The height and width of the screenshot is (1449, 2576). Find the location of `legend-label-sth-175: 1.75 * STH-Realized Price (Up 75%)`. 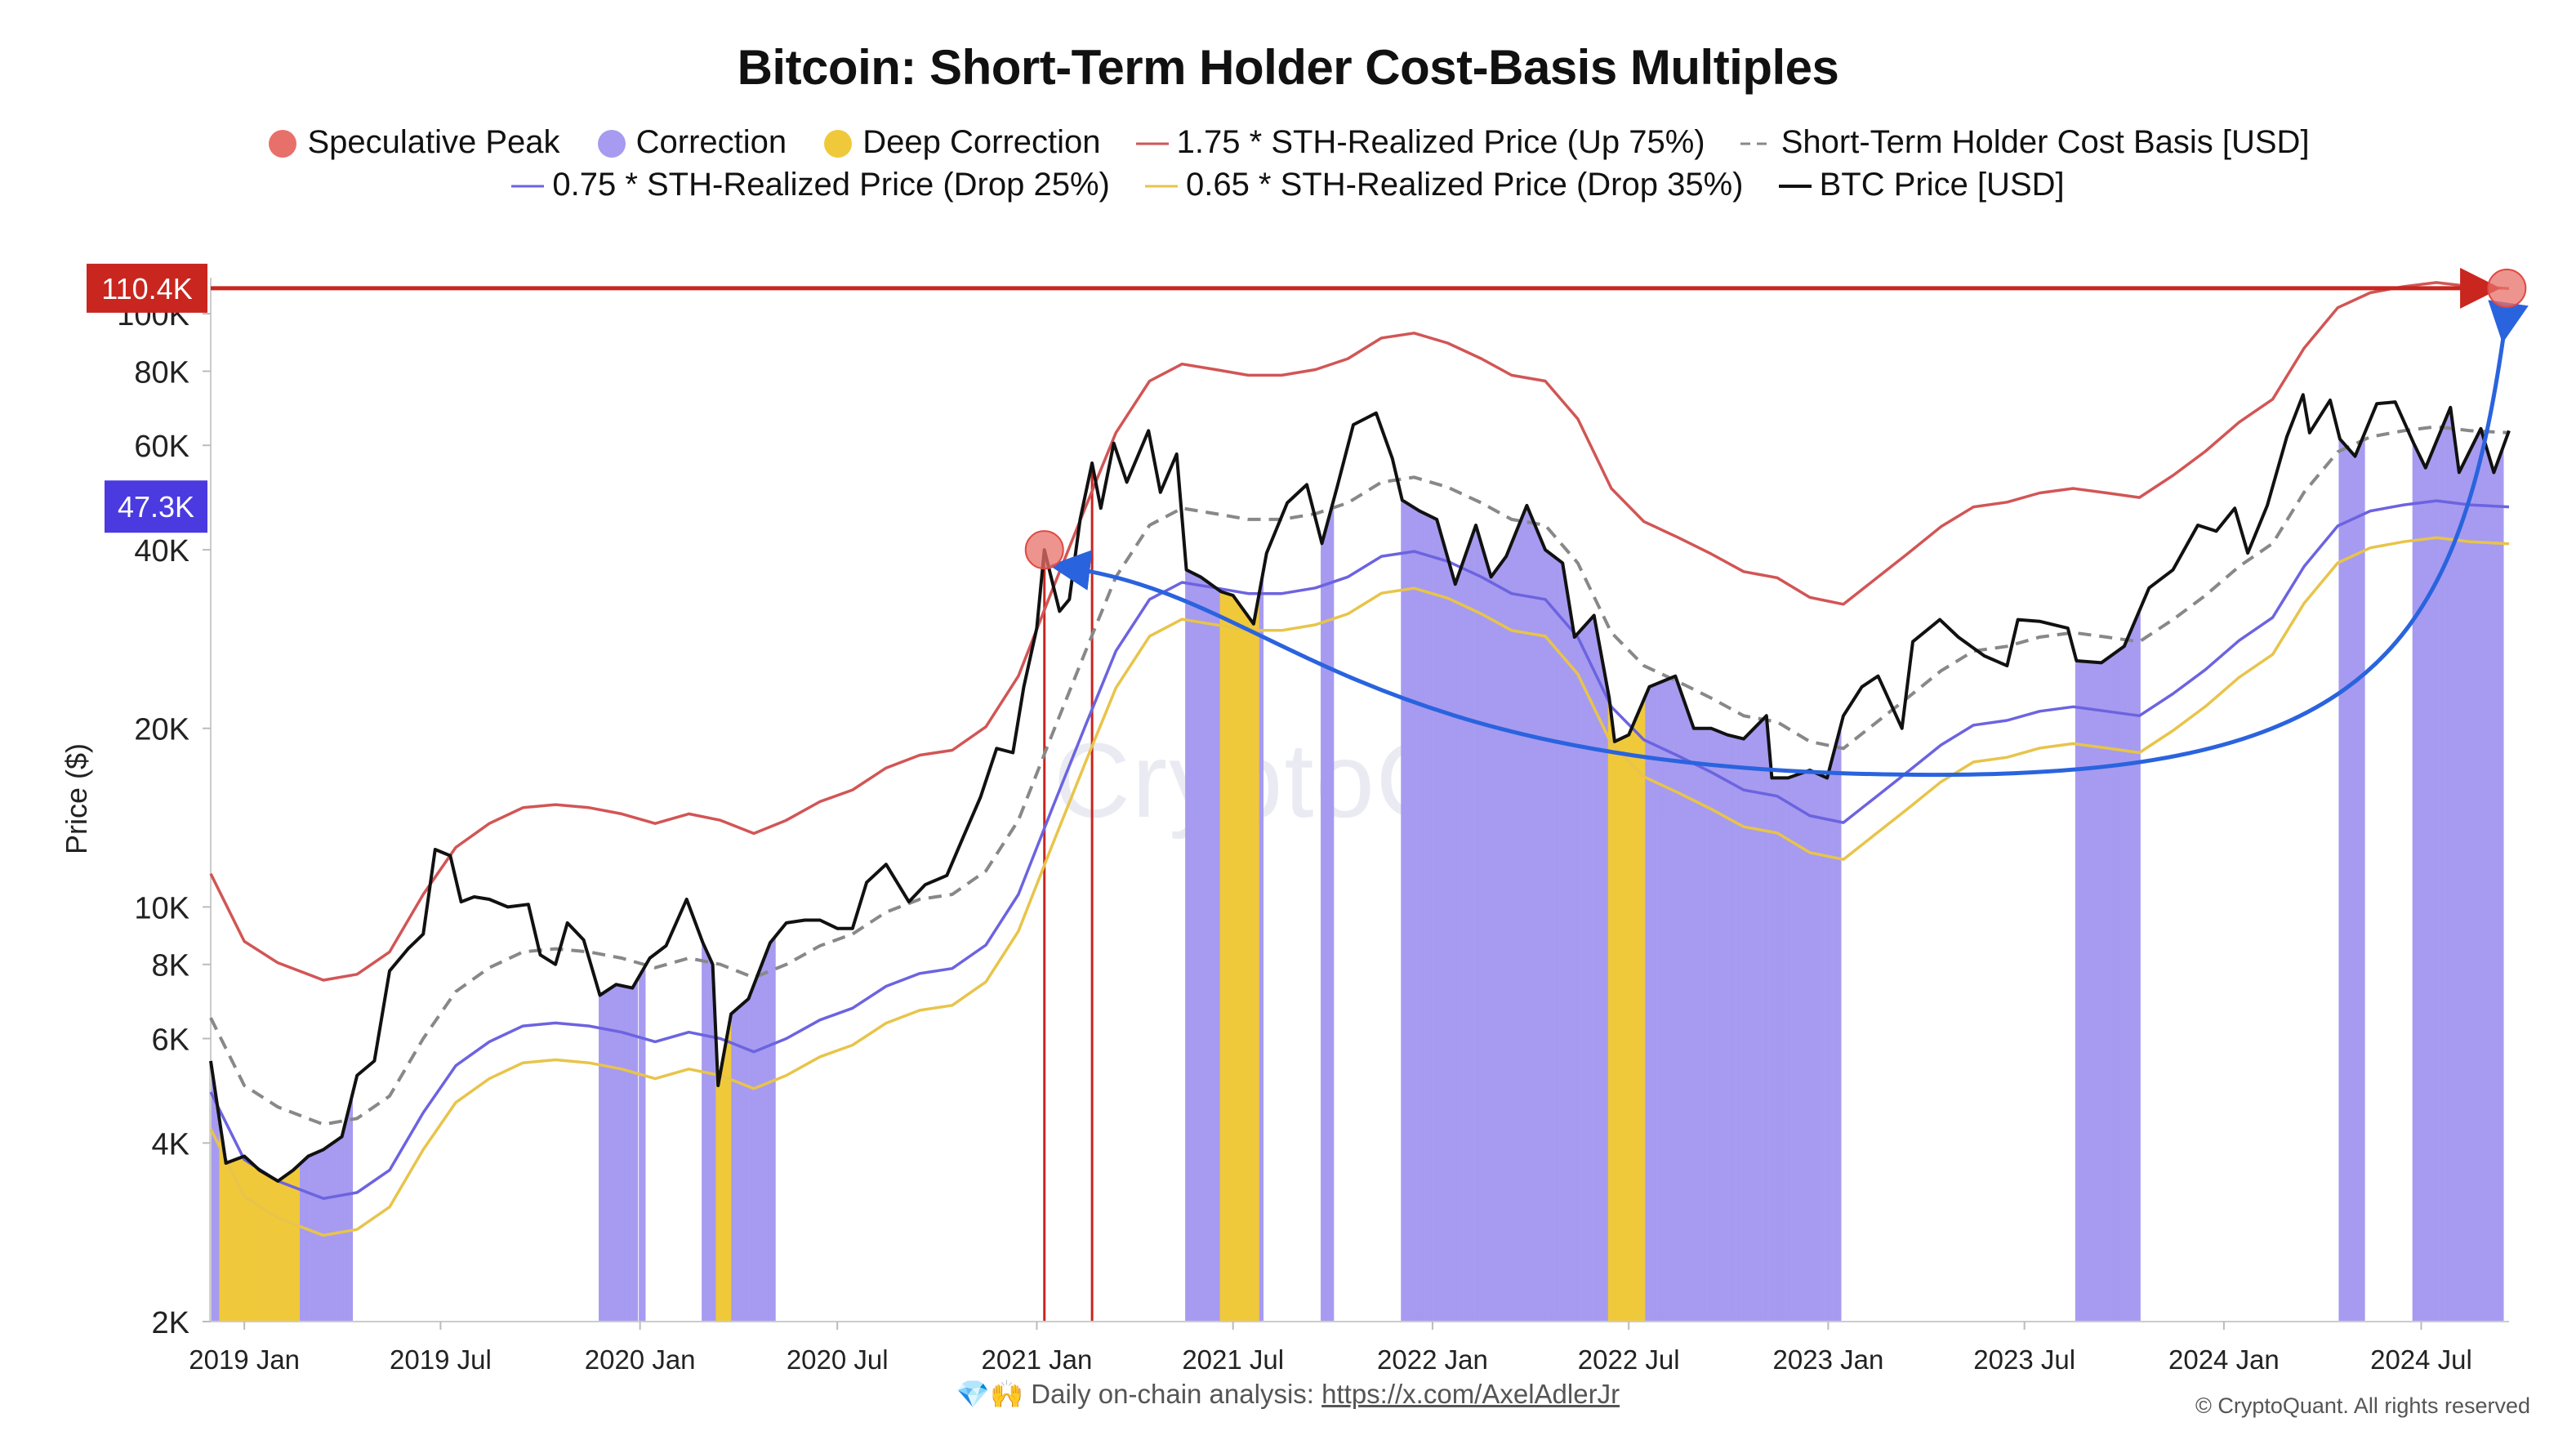

legend-label-sth-175: 1.75 * STH-Realized Price (Up 75%) is located at coordinates (1440, 141).